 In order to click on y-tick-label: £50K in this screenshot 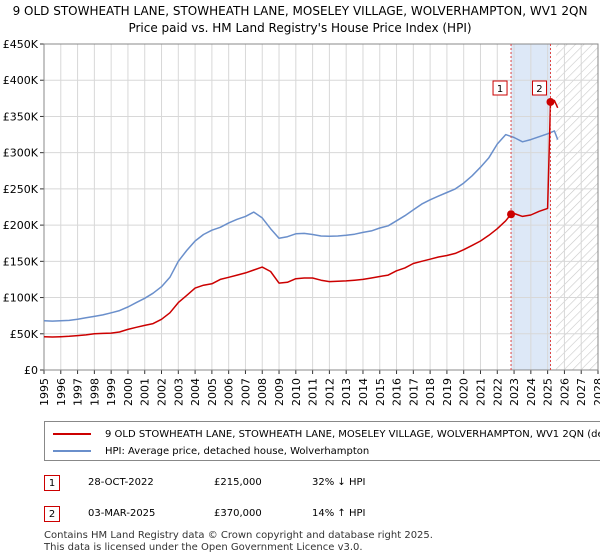, I will do `click(24, 334)`.